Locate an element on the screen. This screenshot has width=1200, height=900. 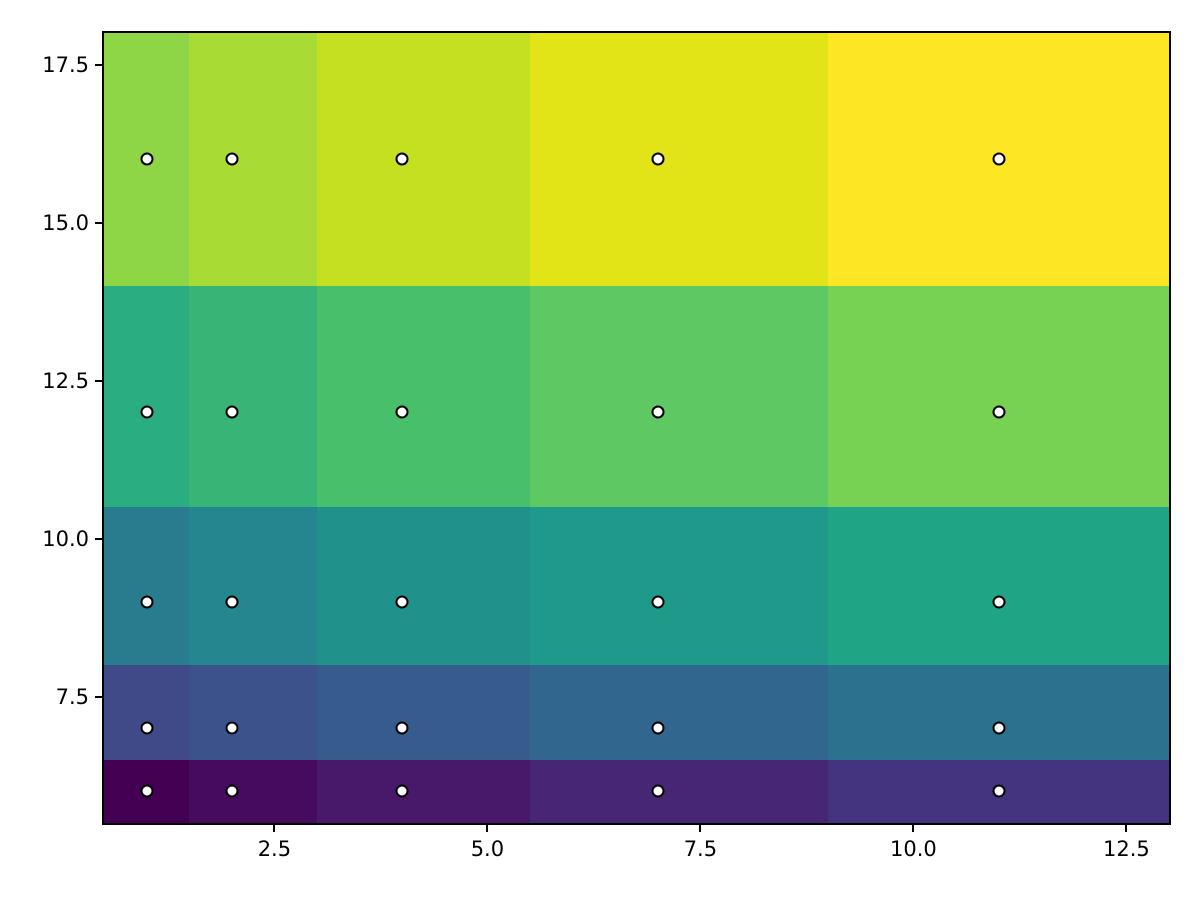
x-tick-label: 2.5 is located at coordinates (274, 849).